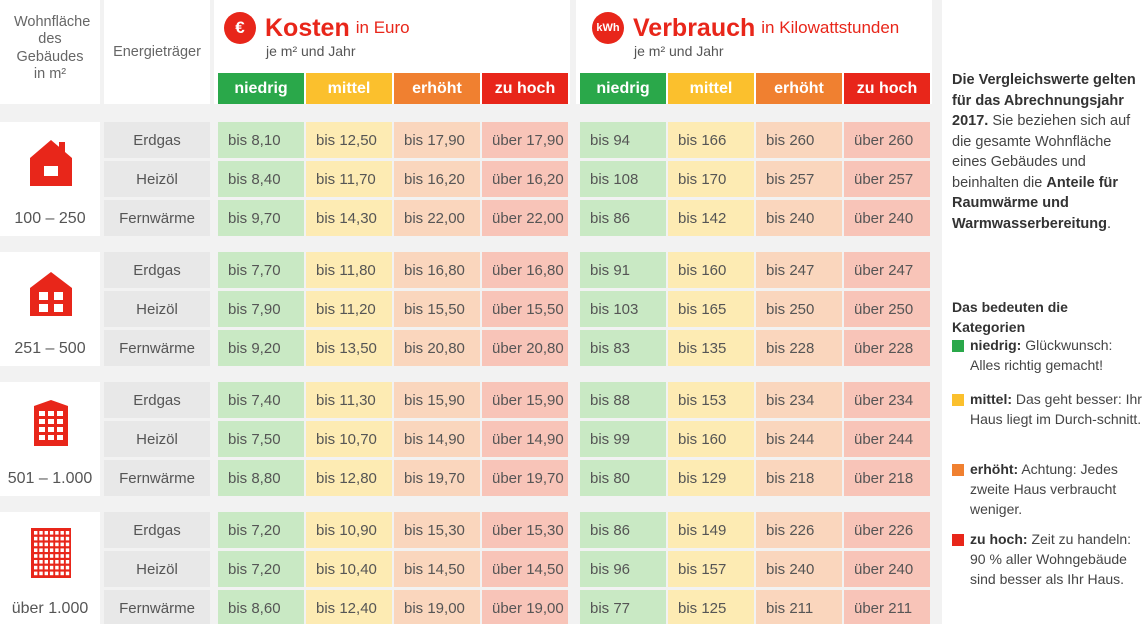 This screenshot has width=1144, height=624. I want to click on cost-value-cell: bis 16,80, so click(437, 270).